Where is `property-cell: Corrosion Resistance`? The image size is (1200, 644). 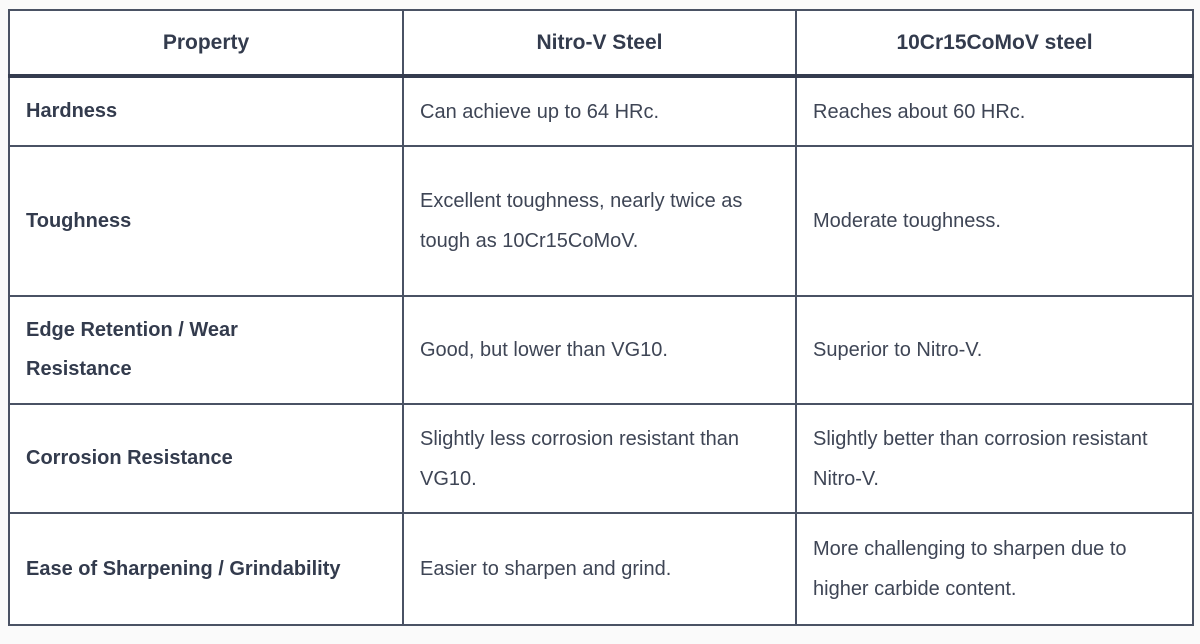
property-cell: Corrosion Resistance is located at coordinates (206, 458).